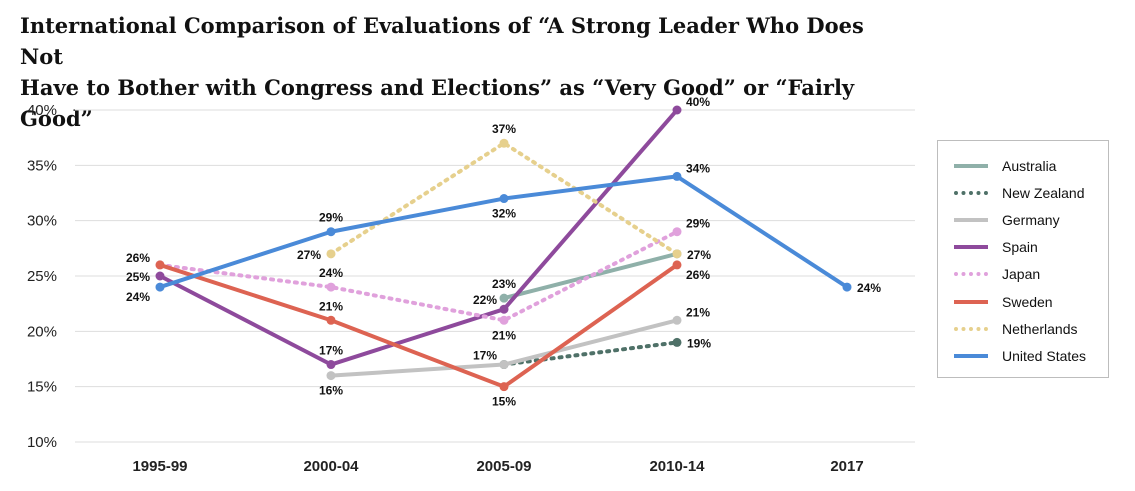 Image resolution: width=1135 pixels, height=491 pixels. I want to click on legend-label: Australia, so click(1029, 165).